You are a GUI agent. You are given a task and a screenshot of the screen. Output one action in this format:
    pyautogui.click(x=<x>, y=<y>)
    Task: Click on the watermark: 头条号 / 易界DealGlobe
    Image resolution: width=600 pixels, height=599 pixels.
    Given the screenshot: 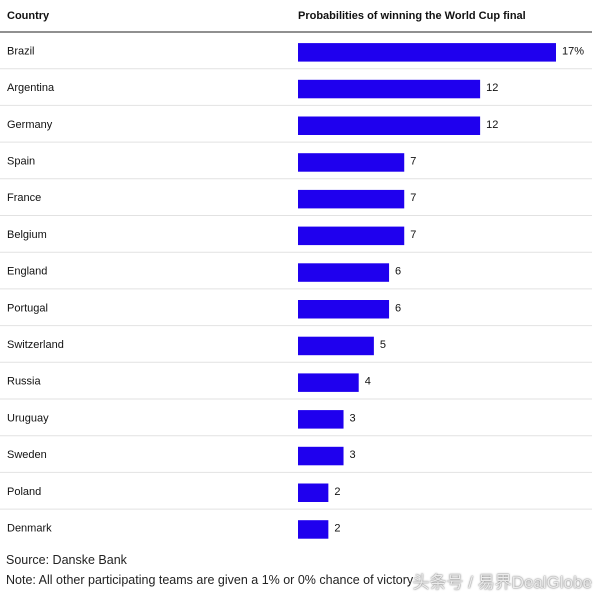 What is the action you would take?
    pyautogui.click(x=502, y=582)
    